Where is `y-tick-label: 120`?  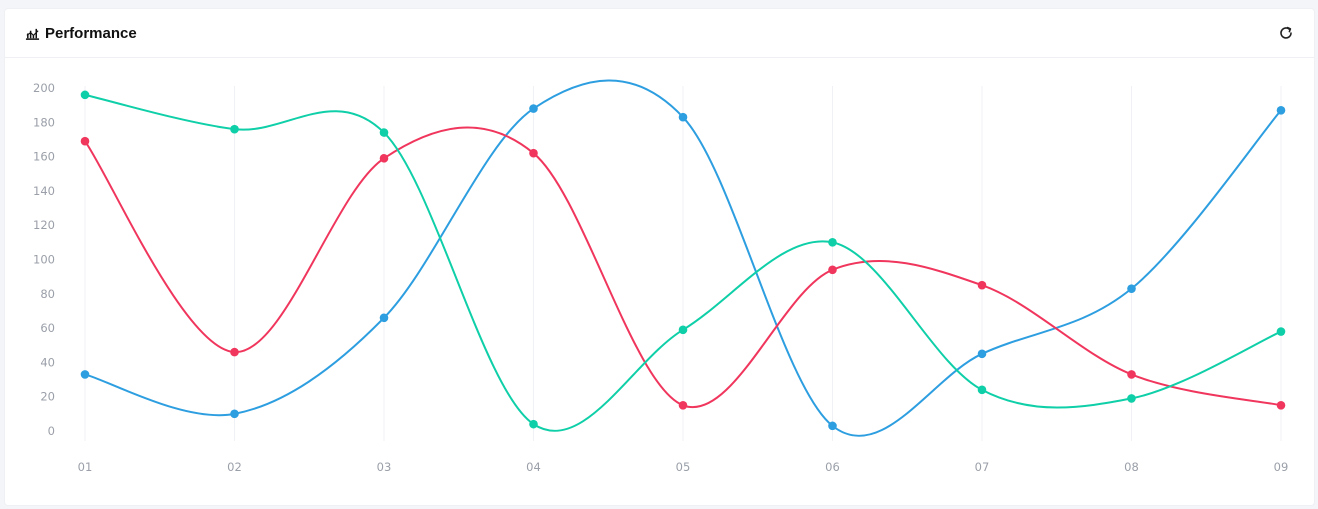
y-tick-label: 120 is located at coordinates (44, 225).